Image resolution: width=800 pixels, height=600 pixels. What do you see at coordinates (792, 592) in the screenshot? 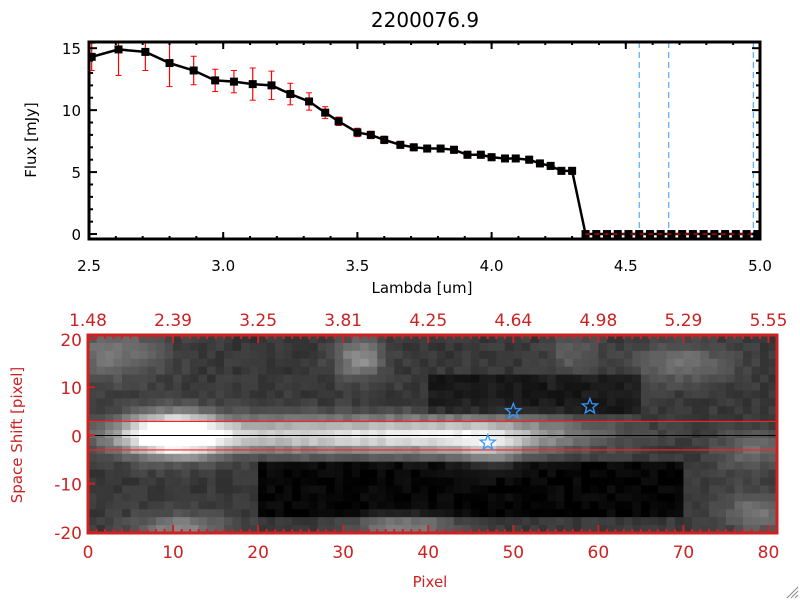
I see `resize-grip-icon` at bounding box center [792, 592].